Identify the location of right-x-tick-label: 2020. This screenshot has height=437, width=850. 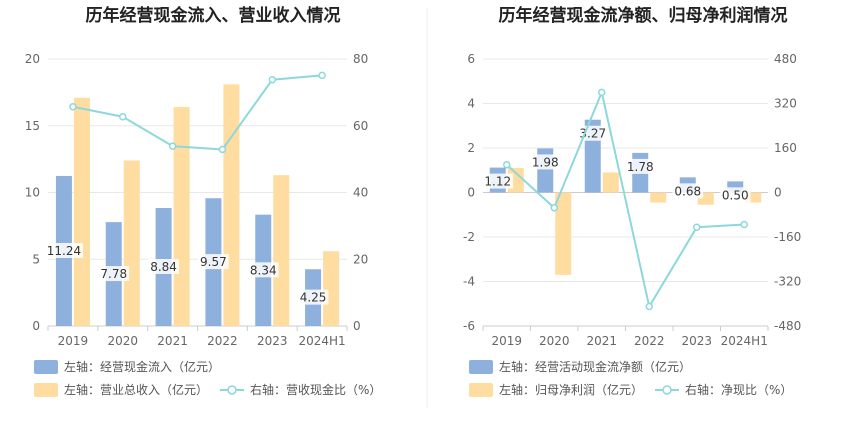
(554, 341).